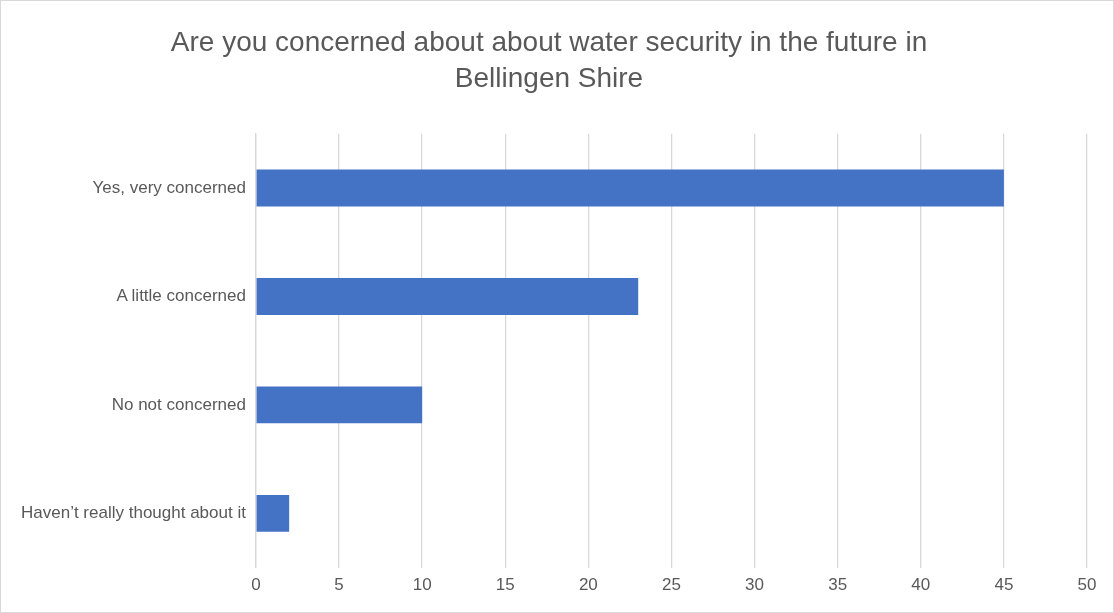 This screenshot has height=613, width=1114. Describe the element at coordinates (671, 585) in the screenshot. I see `x-tick-label: 25` at that location.